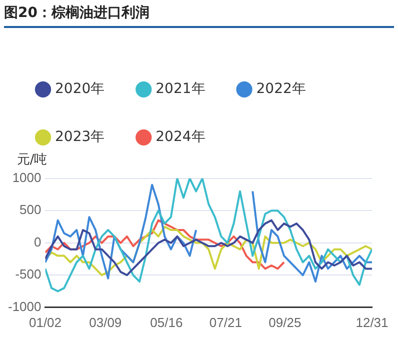 The width and height of the screenshot is (398, 340). What do you see at coordinates (225, 322) in the screenshot?
I see `x-tick-label: 07/21` at bounding box center [225, 322].